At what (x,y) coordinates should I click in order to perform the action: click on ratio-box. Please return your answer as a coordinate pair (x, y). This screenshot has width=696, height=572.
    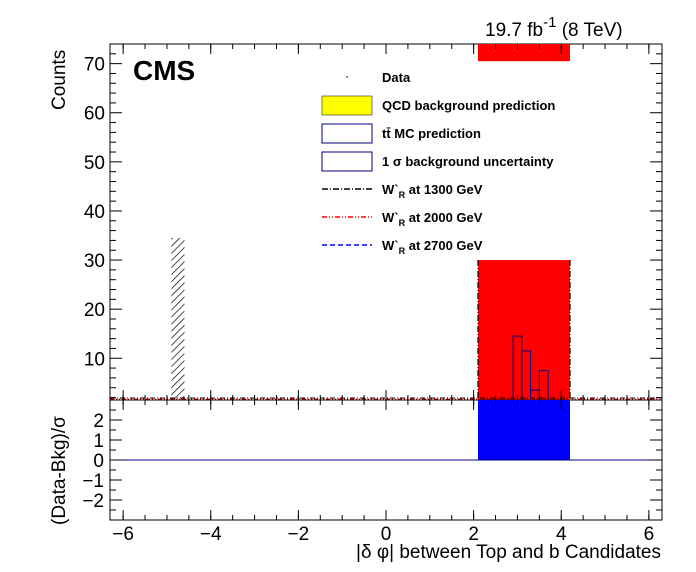
    Looking at the image, I should click on (524, 430).